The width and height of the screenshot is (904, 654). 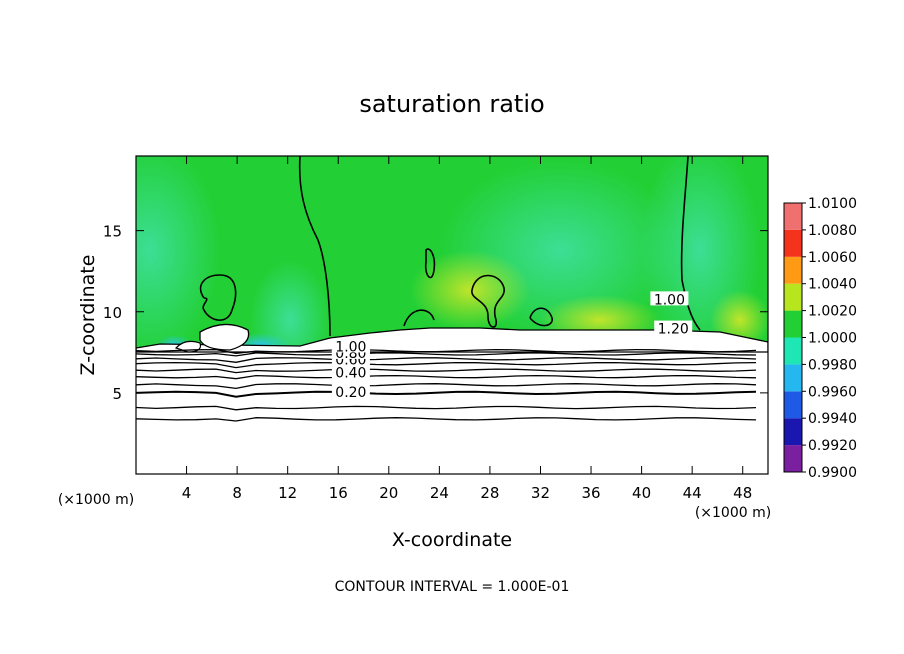 I want to click on x-tick-label: 16, so click(x=338, y=493).